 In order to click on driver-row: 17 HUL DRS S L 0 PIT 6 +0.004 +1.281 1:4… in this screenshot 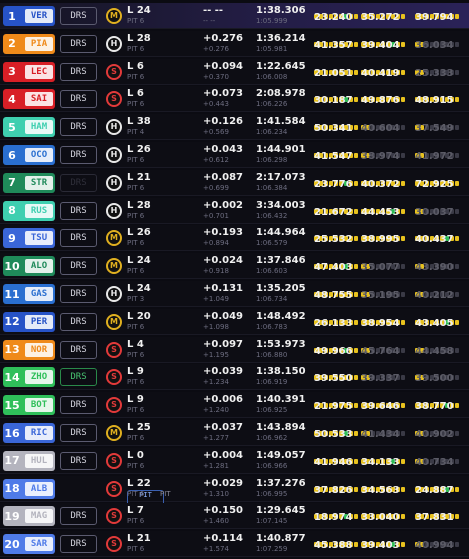, I will do `click(234, 460)`.